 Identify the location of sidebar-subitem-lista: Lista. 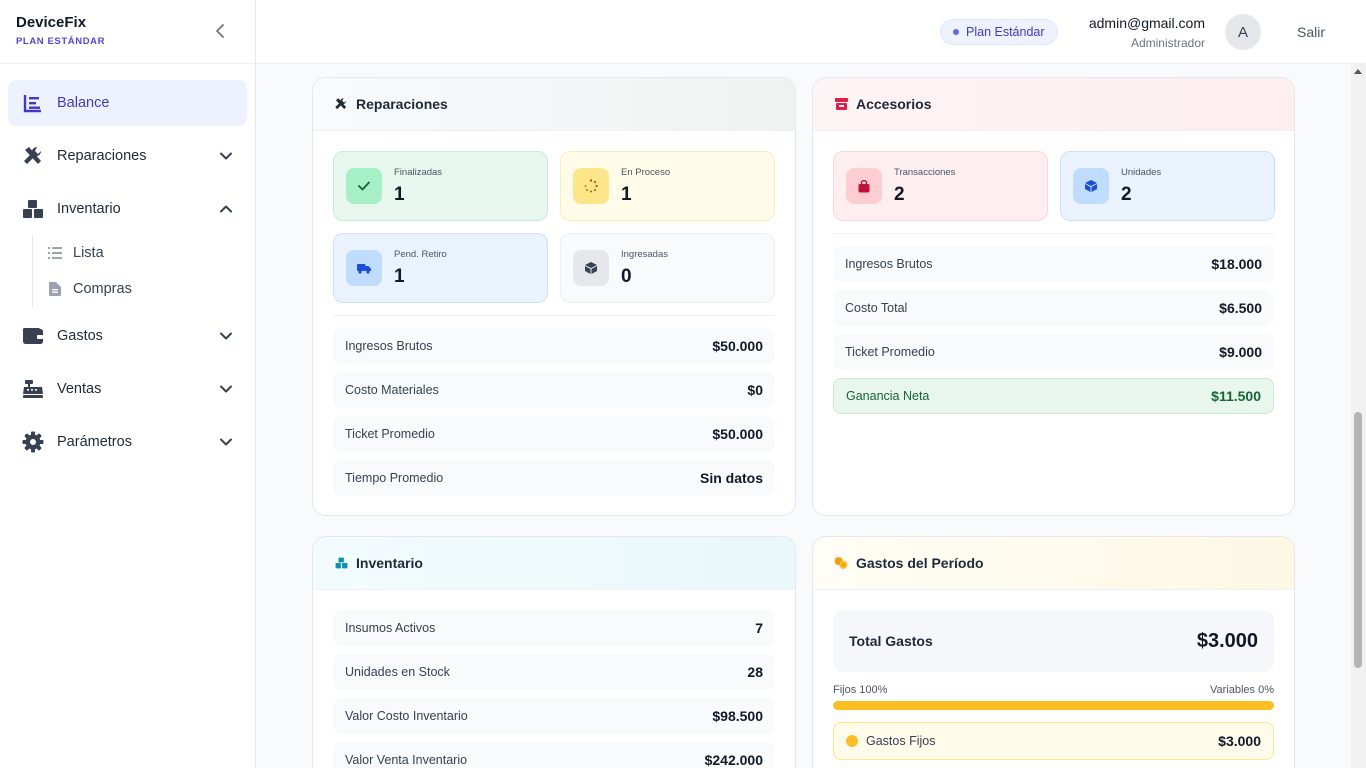
(147, 253).